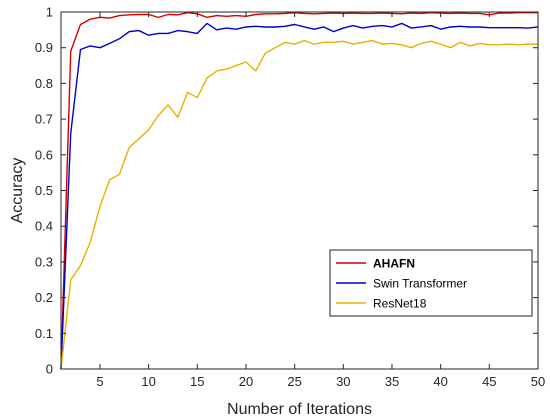 The width and height of the screenshot is (550, 419). Describe the element at coordinates (44, 190) in the screenshot. I see `y-tick-label: 0.5` at that location.